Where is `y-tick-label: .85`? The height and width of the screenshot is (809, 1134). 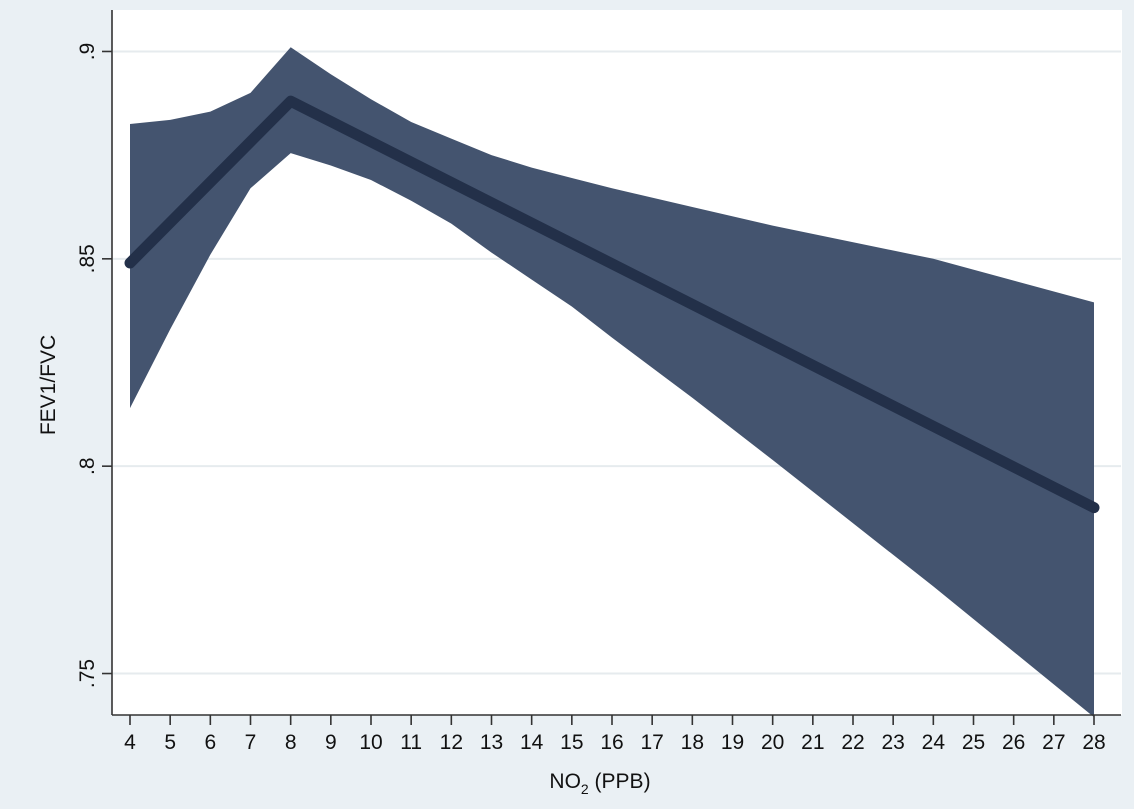
y-tick-label: .85 is located at coordinates (87, 258).